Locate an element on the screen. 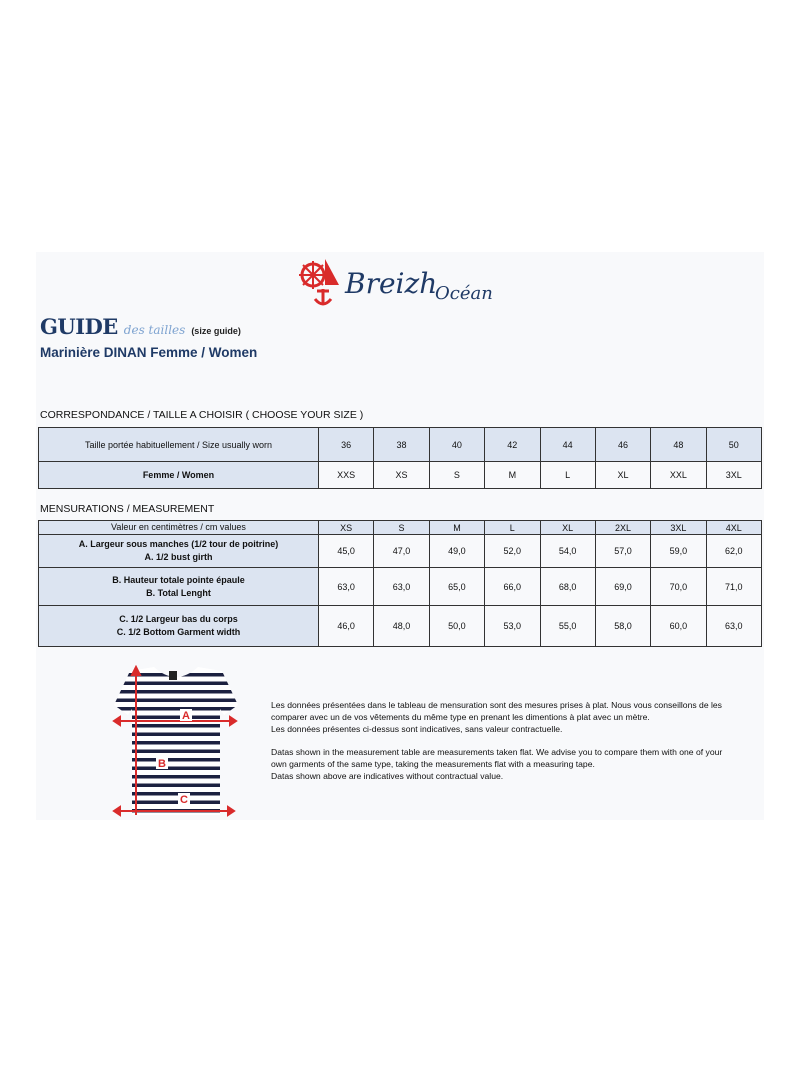  measurement-cell: 48,0 is located at coordinates (401, 626).